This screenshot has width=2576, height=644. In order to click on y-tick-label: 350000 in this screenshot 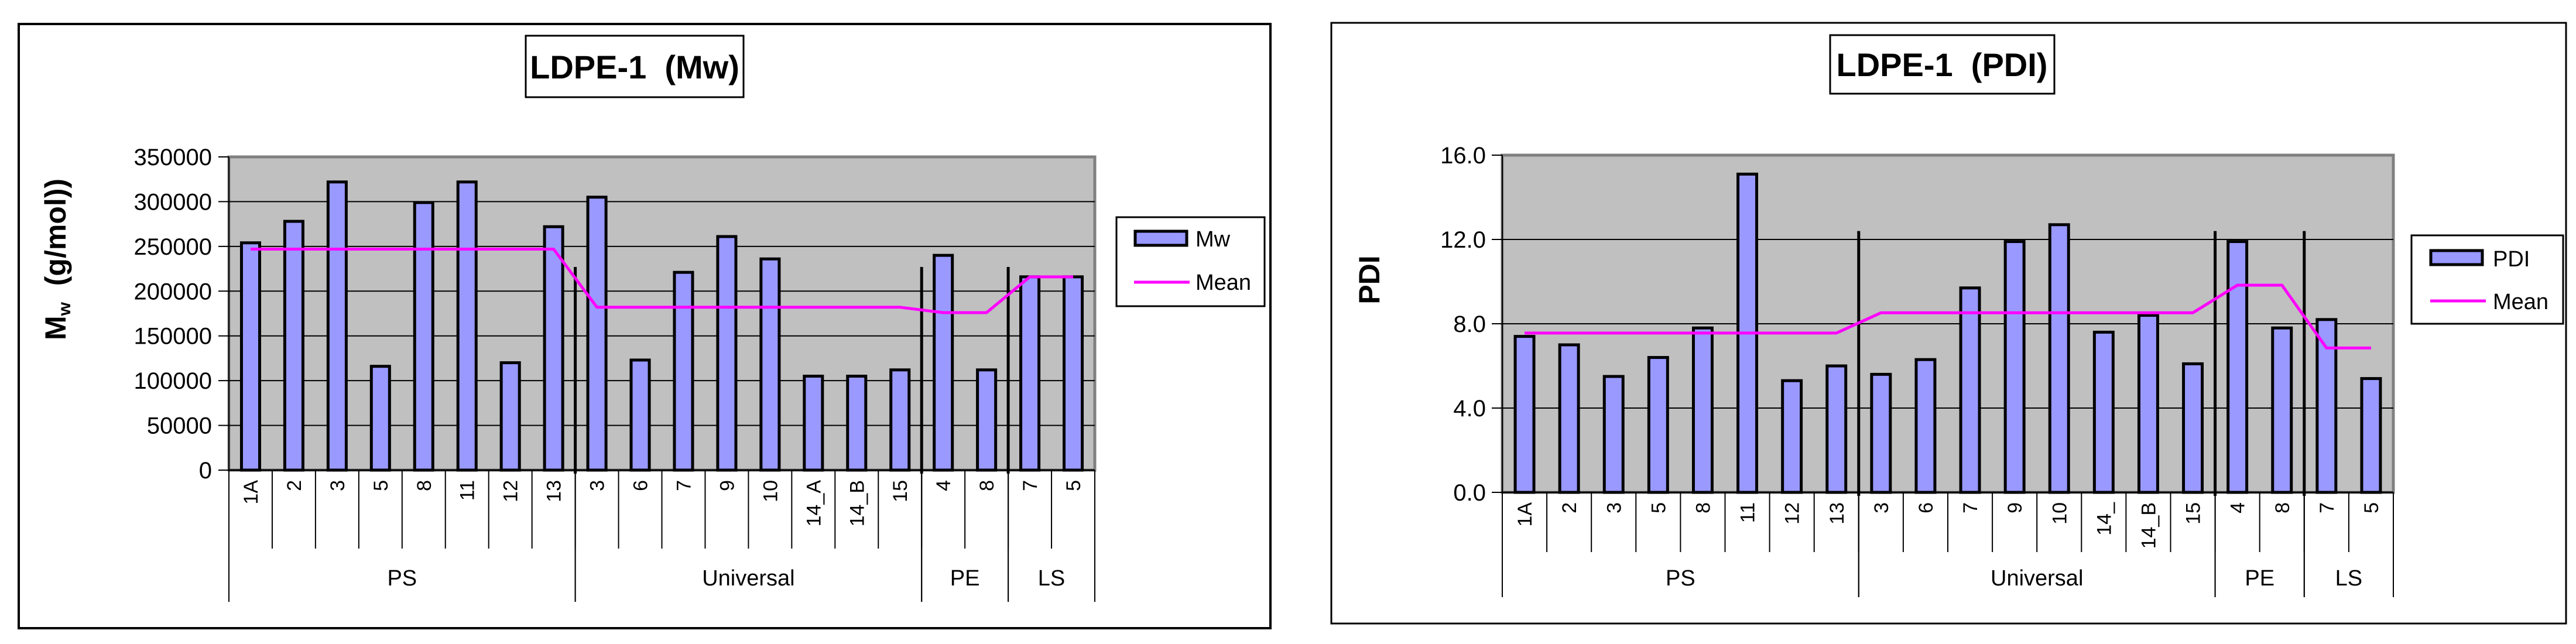, I will do `click(173, 158)`.